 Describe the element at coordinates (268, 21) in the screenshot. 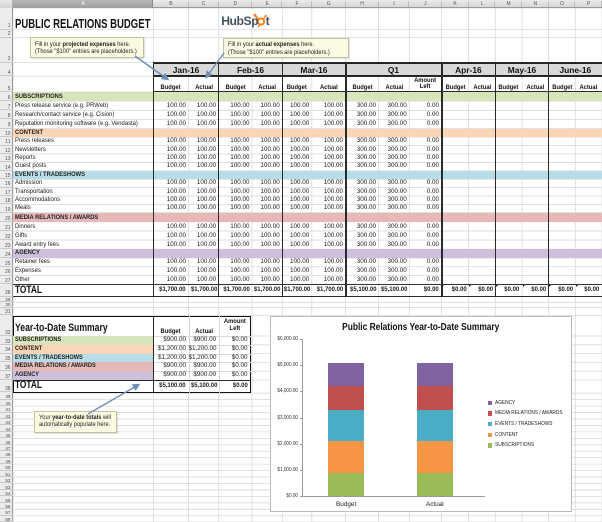

I see `svg-text: t` at that location.